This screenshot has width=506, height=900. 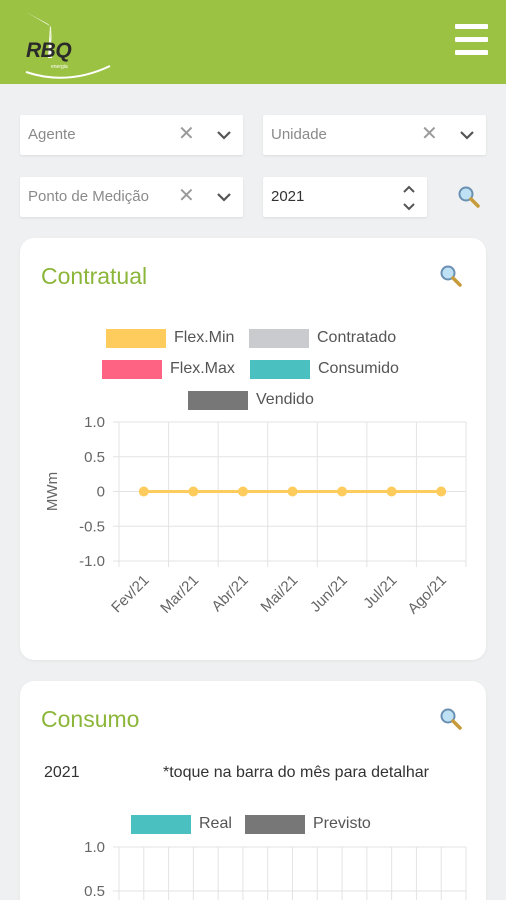 What do you see at coordinates (204, 337) in the screenshot?
I see `legend-label: Flex.Min` at bounding box center [204, 337].